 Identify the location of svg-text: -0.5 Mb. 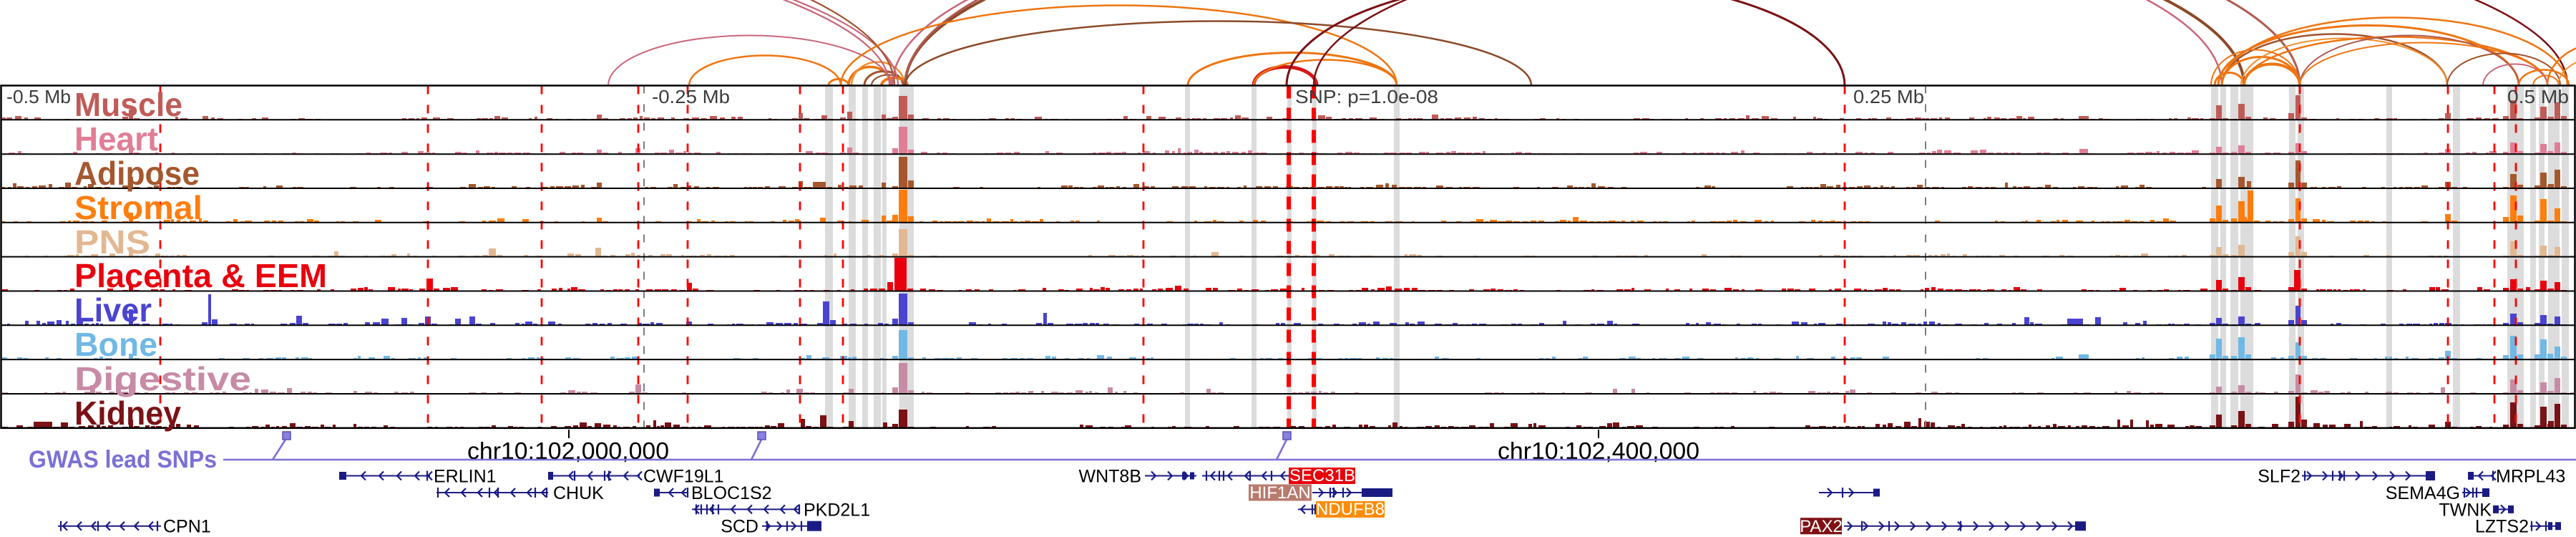
(38, 96).